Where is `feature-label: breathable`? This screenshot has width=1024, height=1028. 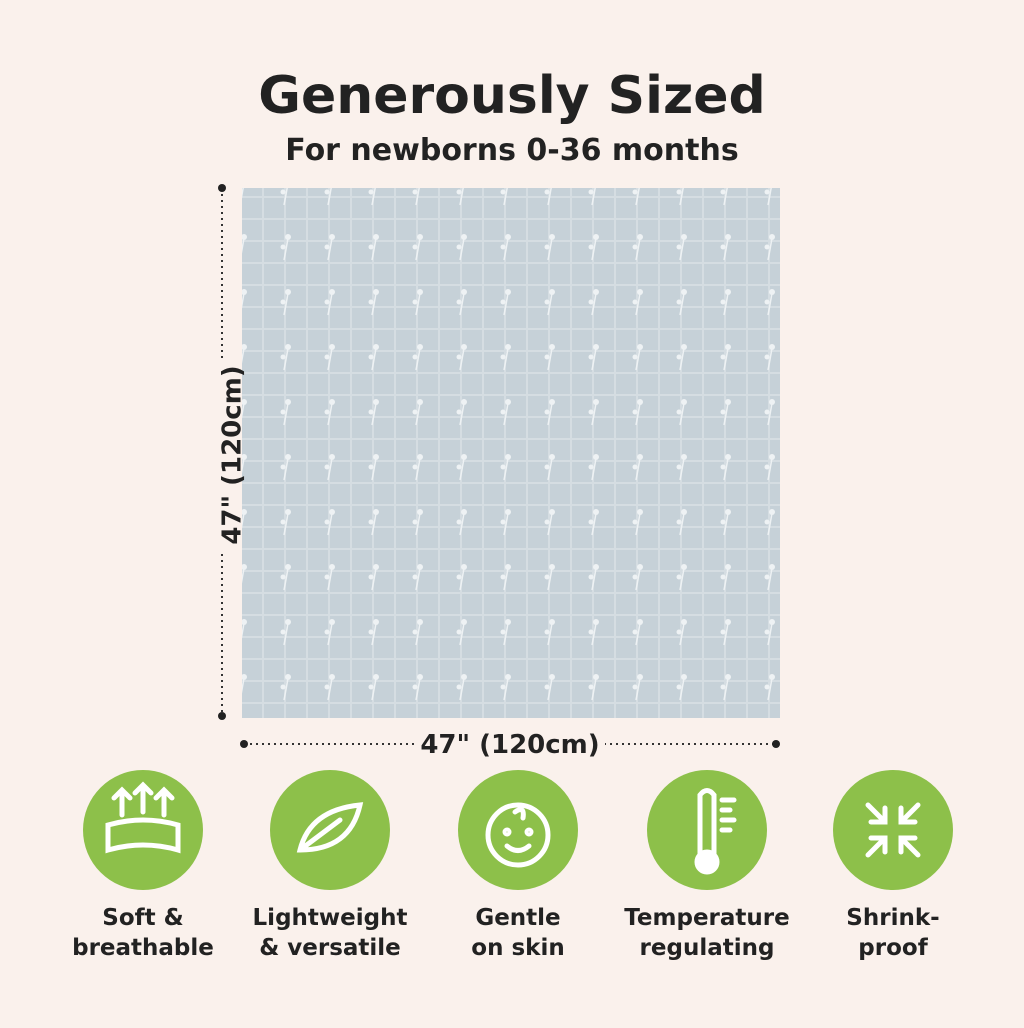 feature-label: breathable is located at coordinates (143, 948).